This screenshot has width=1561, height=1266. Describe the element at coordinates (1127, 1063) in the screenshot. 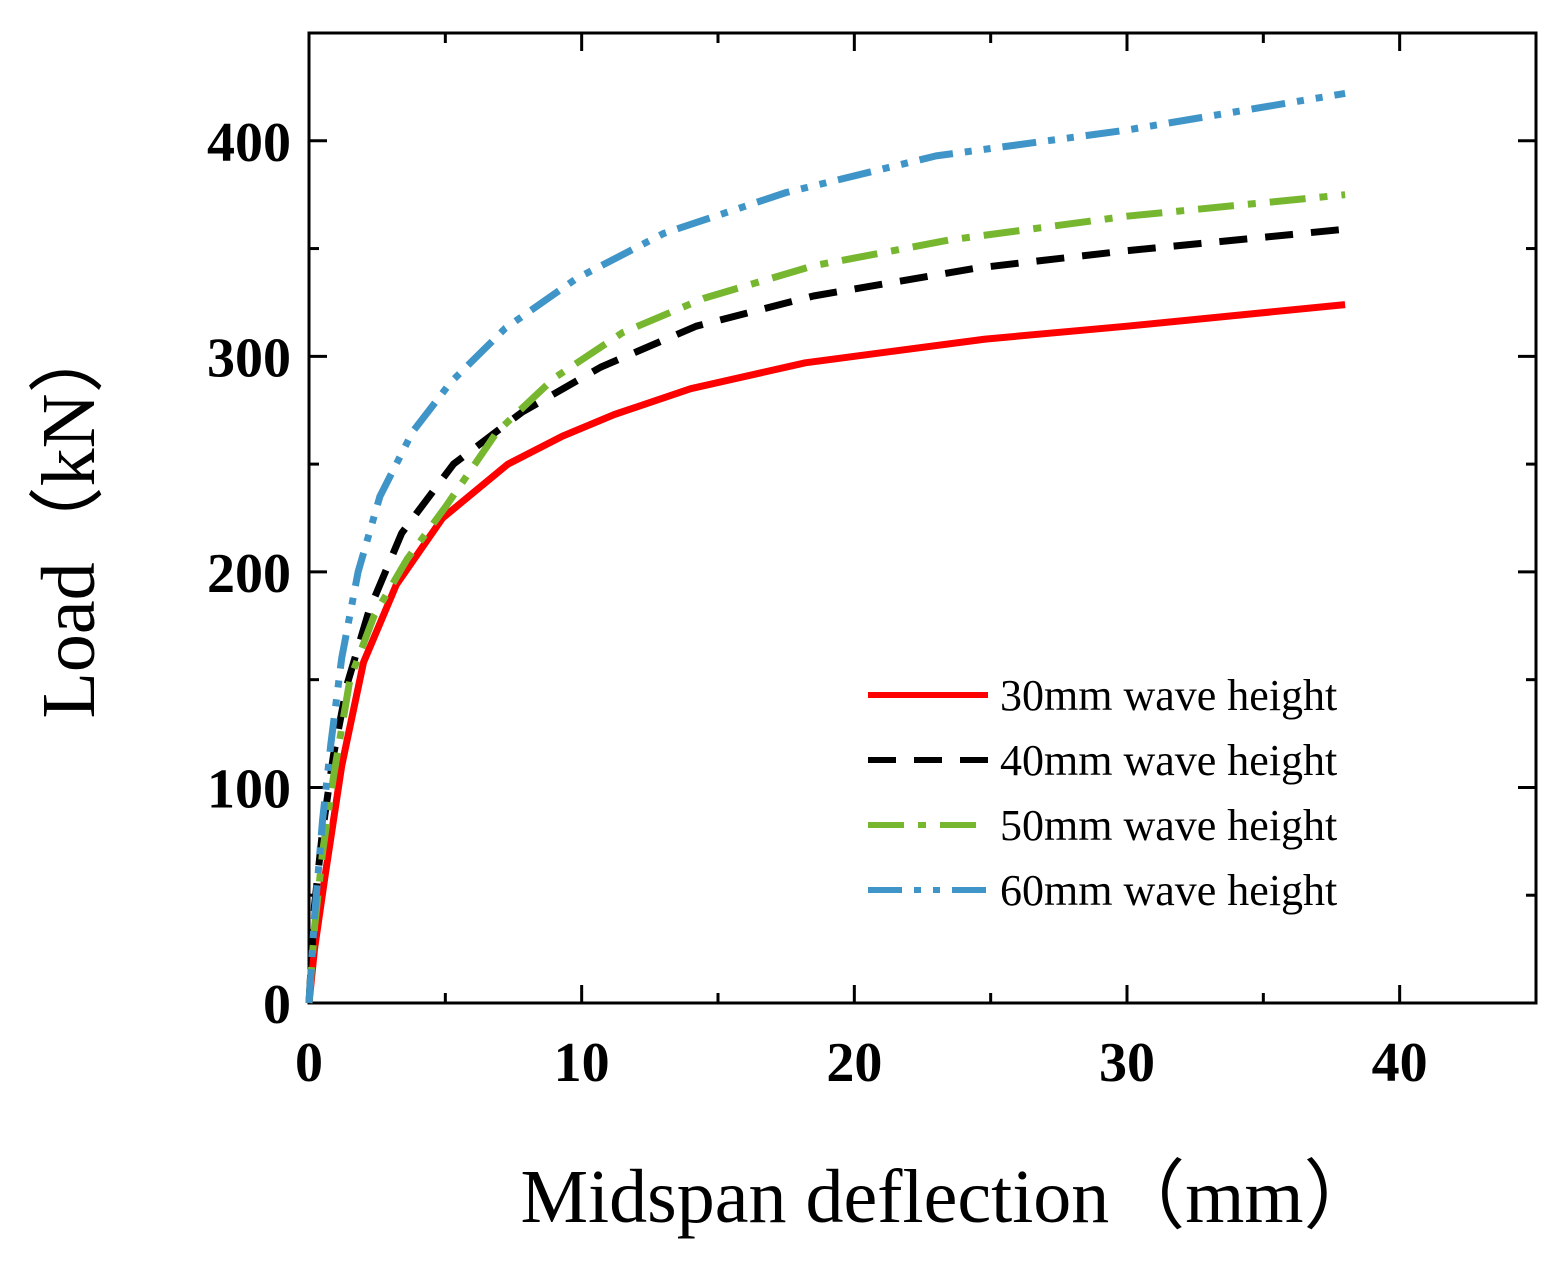

I see `x-tick-label: 30` at that location.